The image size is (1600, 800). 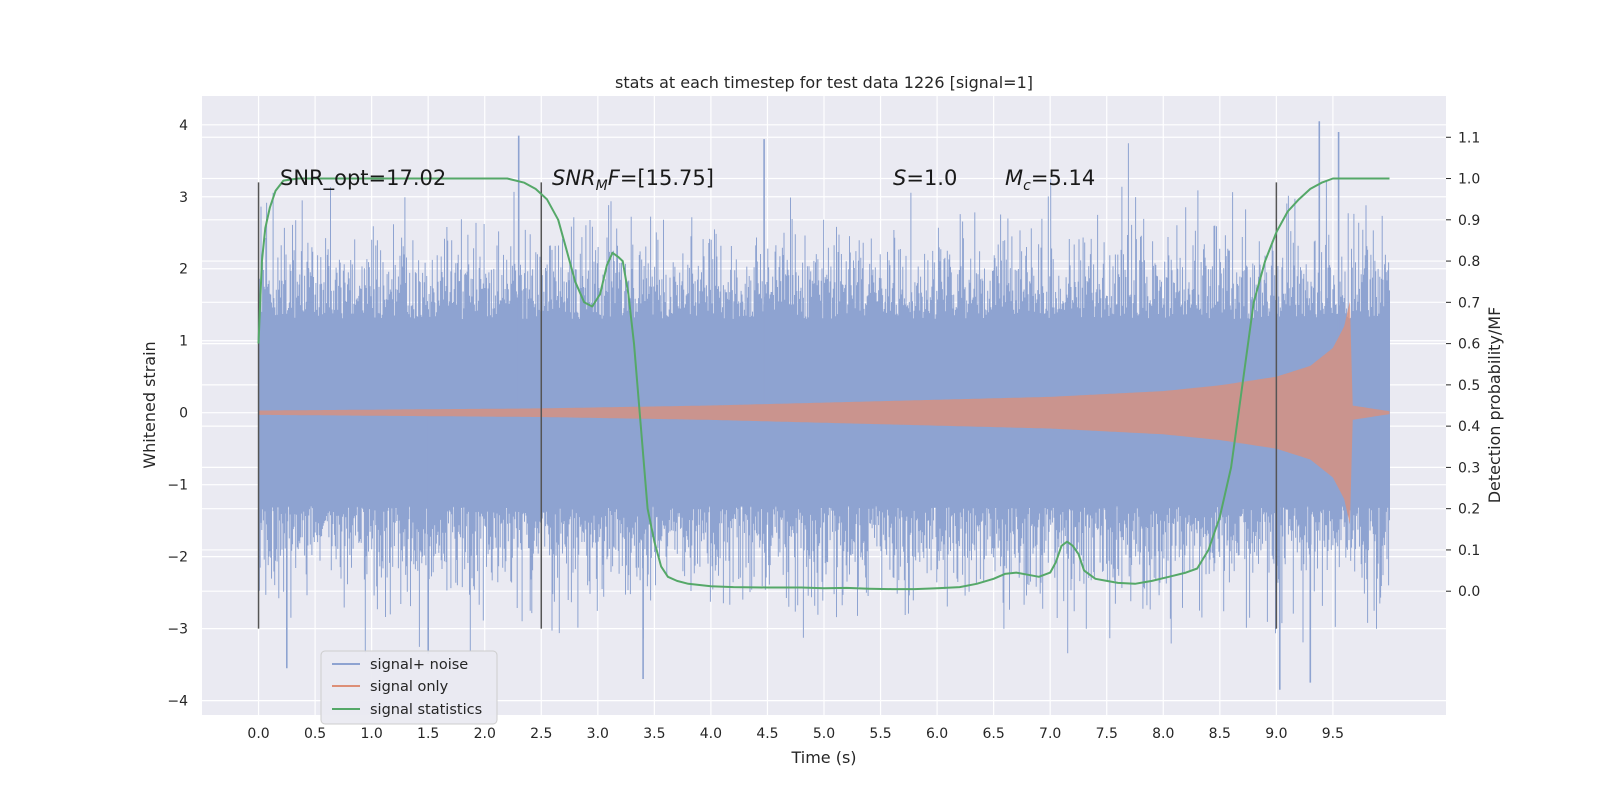 What do you see at coordinates (1469, 221) in the screenshot?
I see `right-tick-label: 0.9` at bounding box center [1469, 221].